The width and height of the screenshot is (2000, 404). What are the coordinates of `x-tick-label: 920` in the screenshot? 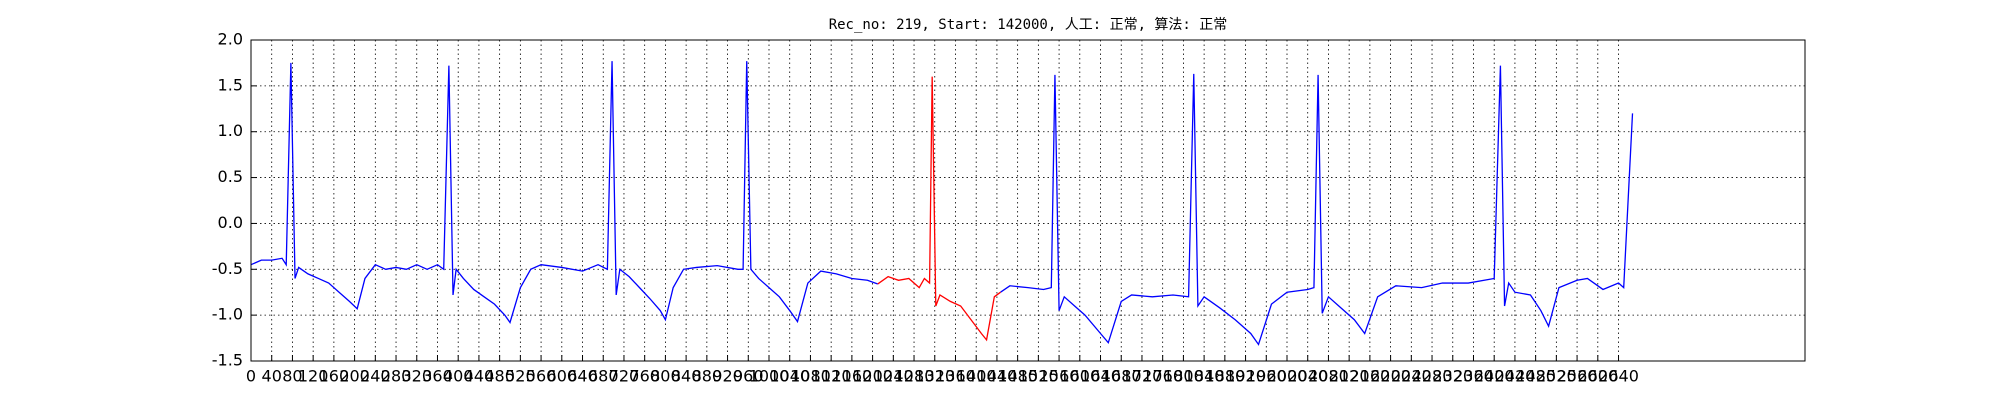 It's located at (727, 376).